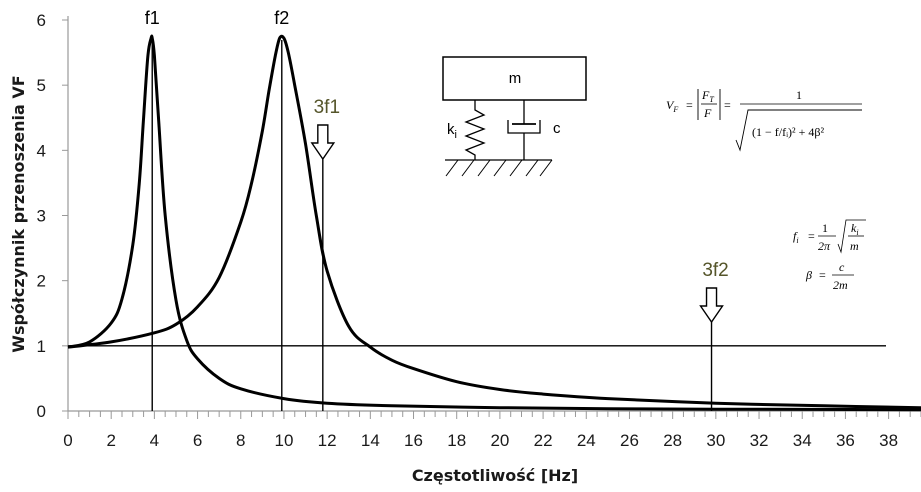 This screenshot has height=492, width=921. I want to click on x-tick-label: 22, so click(543, 440).